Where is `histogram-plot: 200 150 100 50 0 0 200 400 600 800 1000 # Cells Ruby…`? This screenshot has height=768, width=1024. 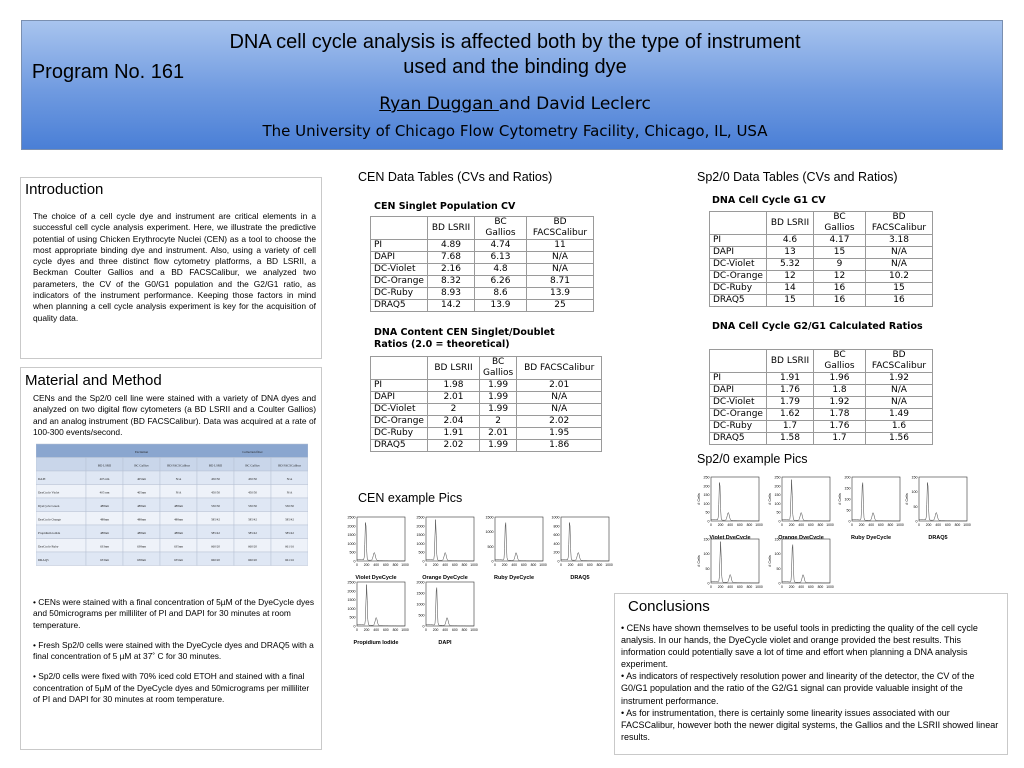 histogram-plot: 200 150 100 50 0 0 200 400 600 800 1000 # Cells Ruby… is located at coordinates (871, 508).